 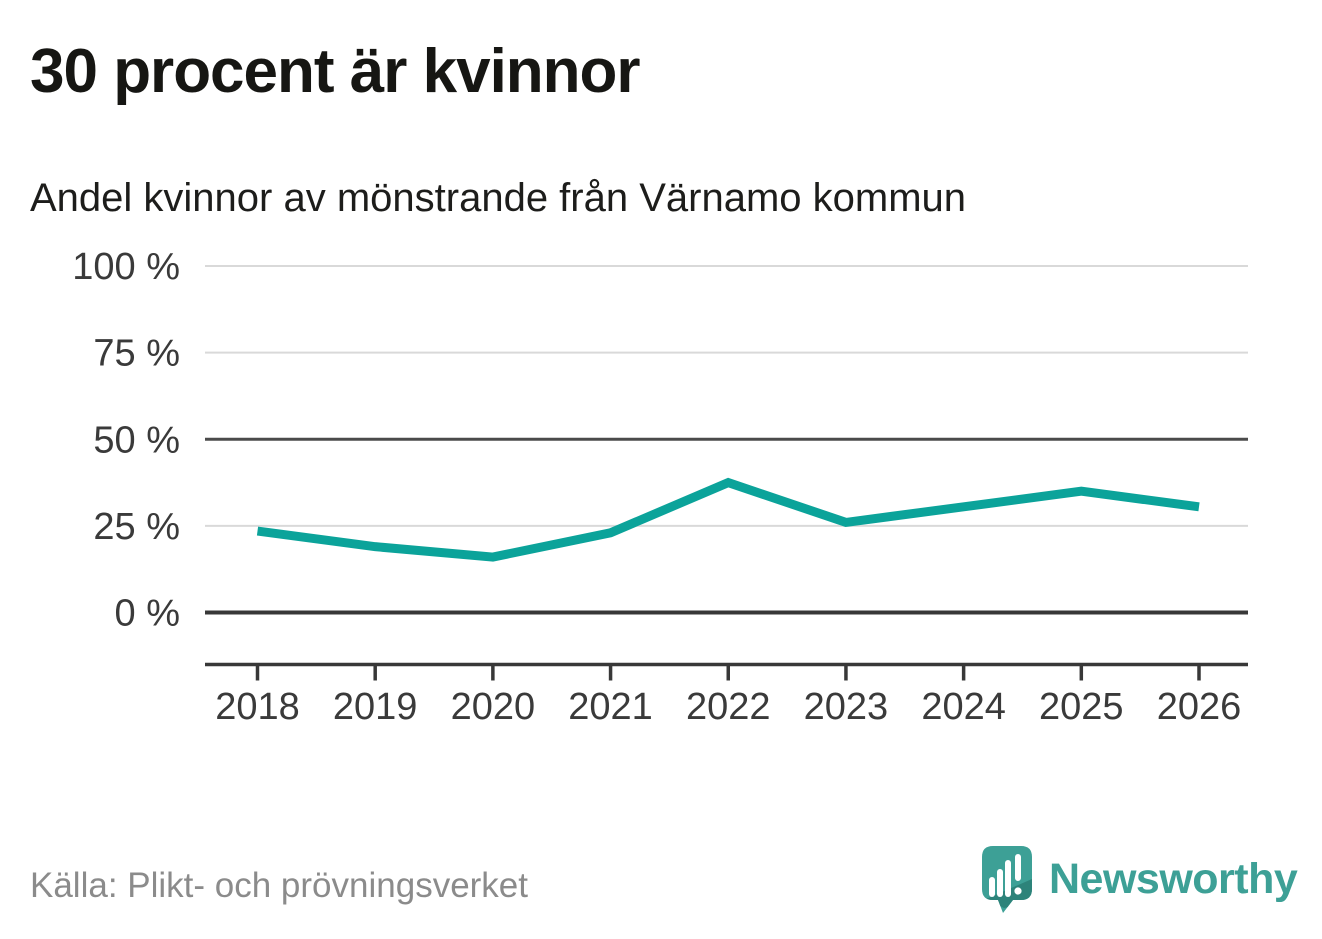 What do you see at coordinates (1199, 707) in the screenshot?
I see `x-tick-label: 2026` at bounding box center [1199, 707].